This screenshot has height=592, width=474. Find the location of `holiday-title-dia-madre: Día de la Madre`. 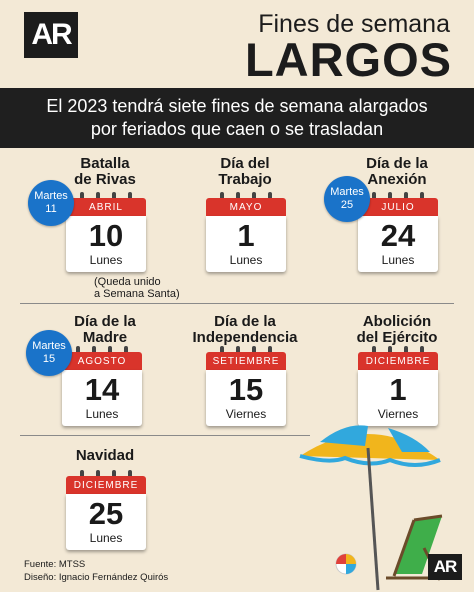

holiday-title-dia-madre: Día de la Madre is located at coordinates (105, 330).